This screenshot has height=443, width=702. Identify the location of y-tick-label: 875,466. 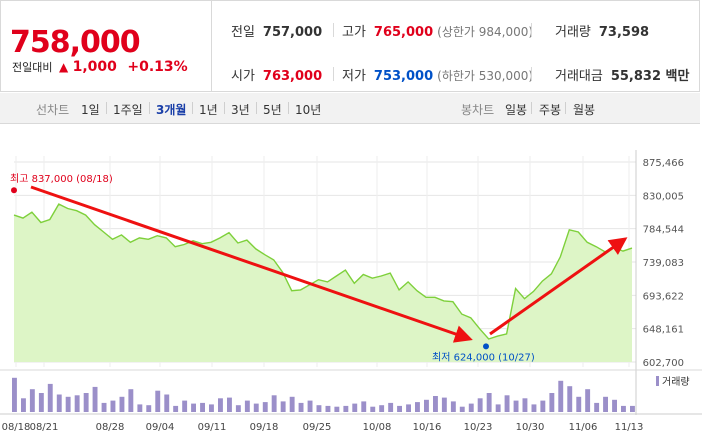
(663, 163).